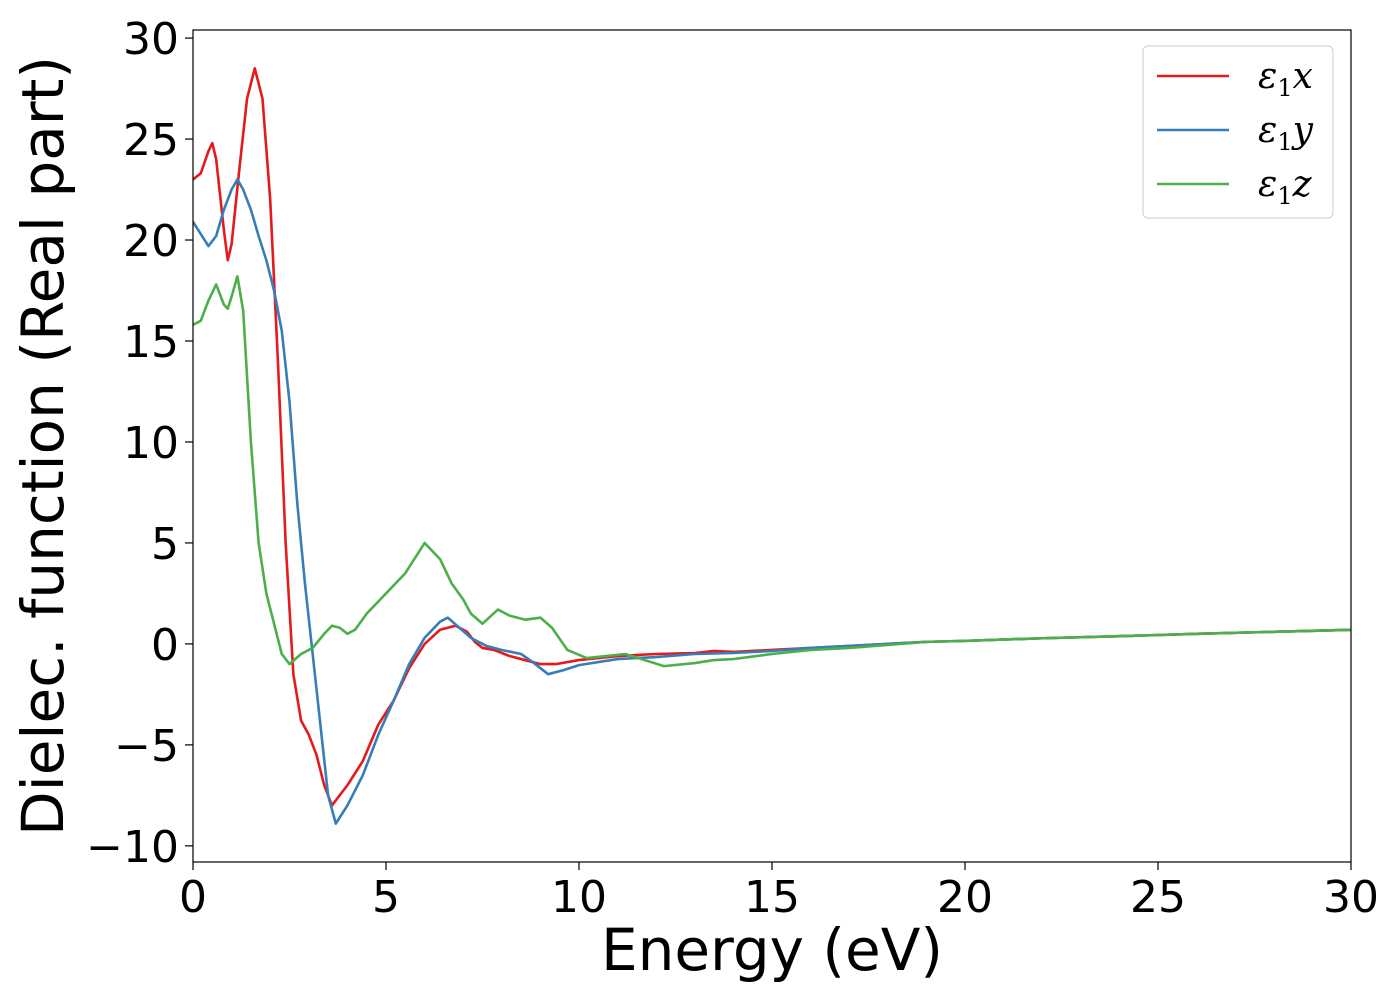  What do you see at coordinates (165, 645) in the screenshot?
I see `y-tick-label: 0` at bounding box center [165, 645].